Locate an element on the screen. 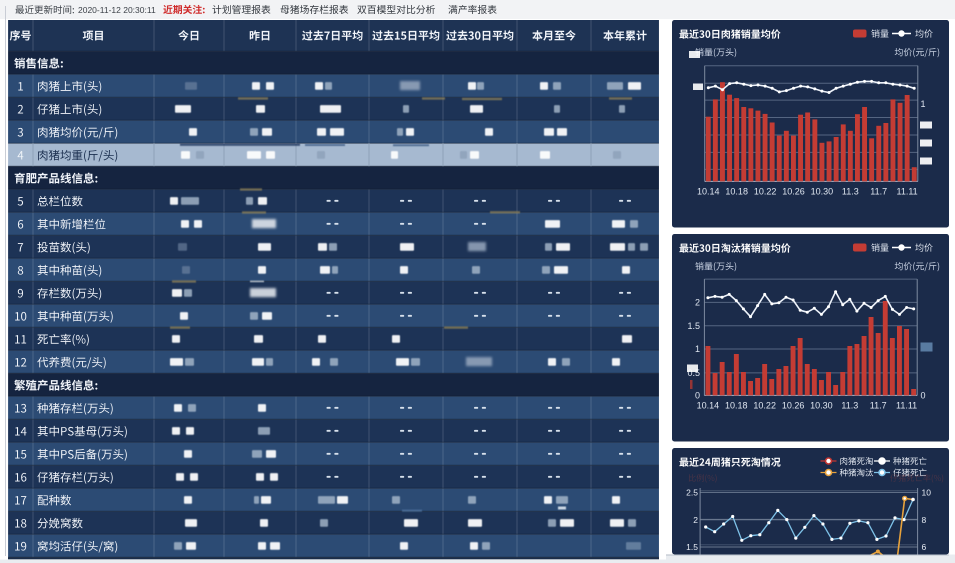 The width and height of the screenshot is (955, 563). svg-text: 6 is located at coordinates (924, 547).